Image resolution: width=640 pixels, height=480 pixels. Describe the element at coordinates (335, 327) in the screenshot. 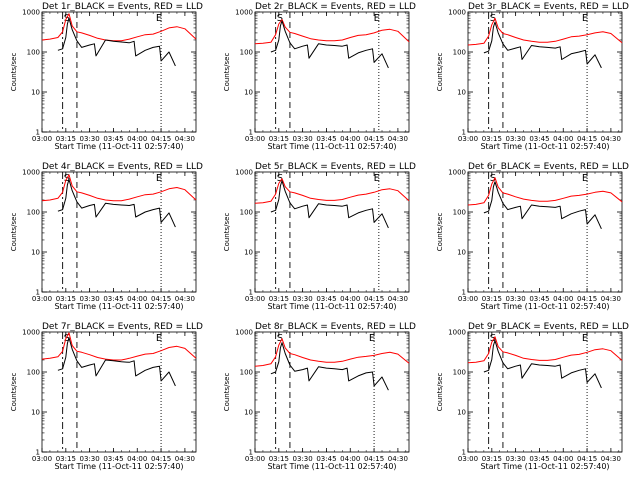

I see `panel-title: Det 8r_BLACK = Events, RED = LLD` at that location.